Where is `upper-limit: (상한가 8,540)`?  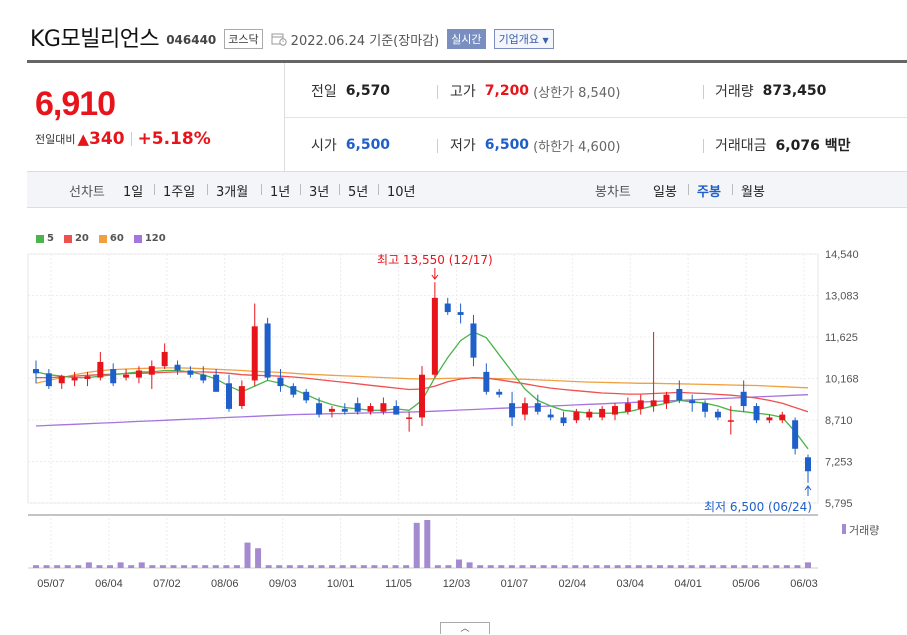 upper-limit: (상한가 8,540) is located at coordinates (577, 93).